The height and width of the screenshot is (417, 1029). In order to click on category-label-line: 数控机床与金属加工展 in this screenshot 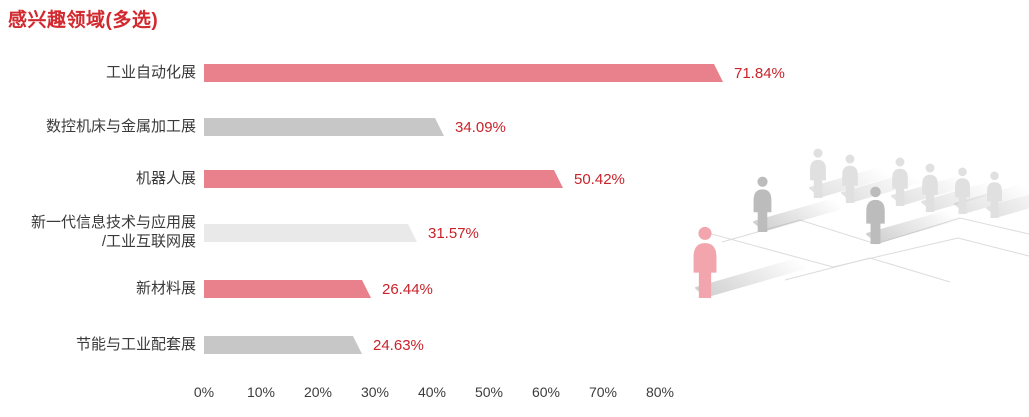, I will do `click(120, 126)`.